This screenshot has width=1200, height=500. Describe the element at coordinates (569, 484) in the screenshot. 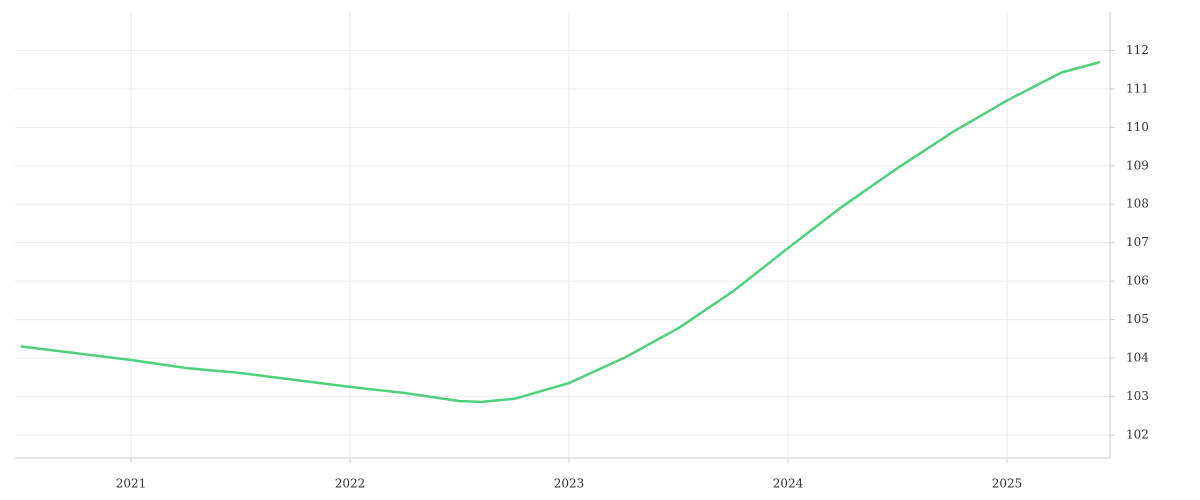

I see `x-tick-label: 2023` at that location.